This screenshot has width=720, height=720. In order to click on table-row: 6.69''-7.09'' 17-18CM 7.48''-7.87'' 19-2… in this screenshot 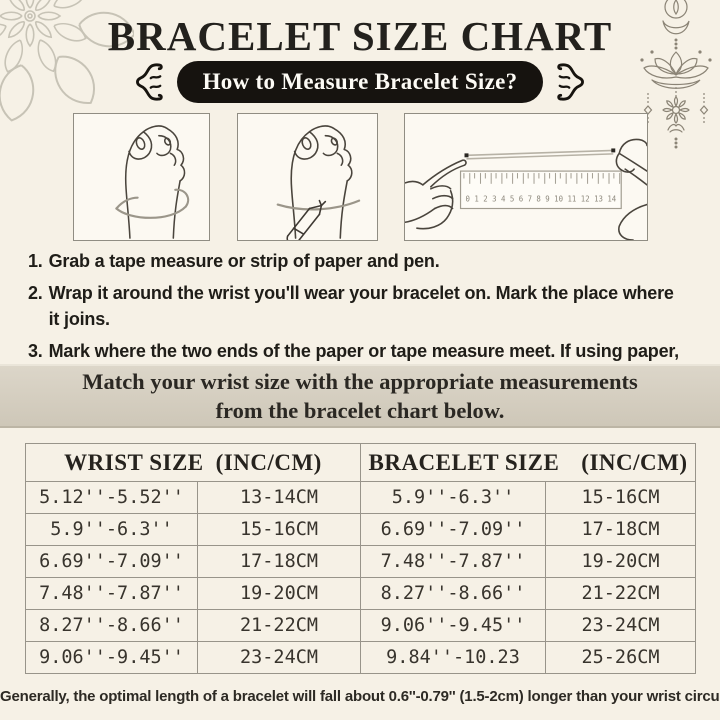, I will do `click(360, 561)`.